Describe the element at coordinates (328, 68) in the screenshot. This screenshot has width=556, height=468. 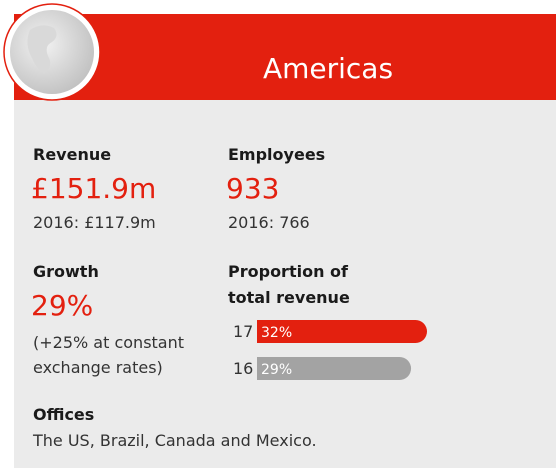
I see `title: Americas` at that location.